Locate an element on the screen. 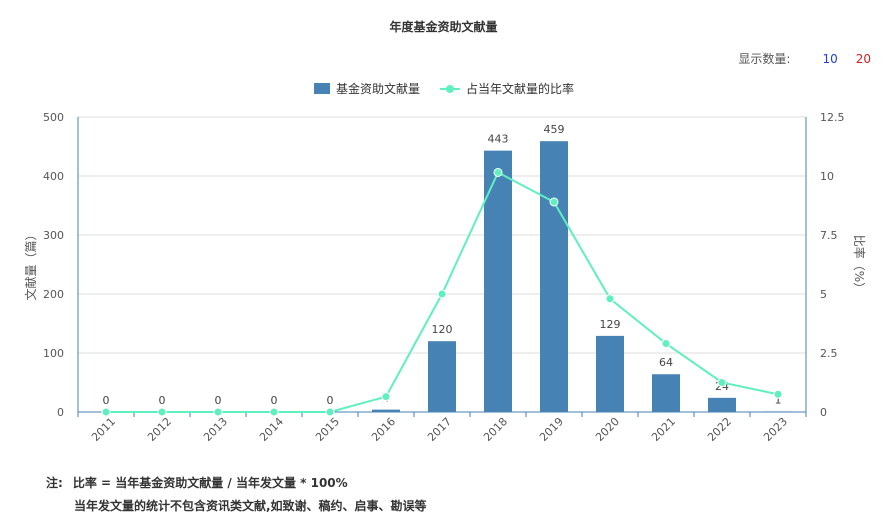 The image size is (887, 532). x-tick-label: 2018 is located at coordinates (495, 429).